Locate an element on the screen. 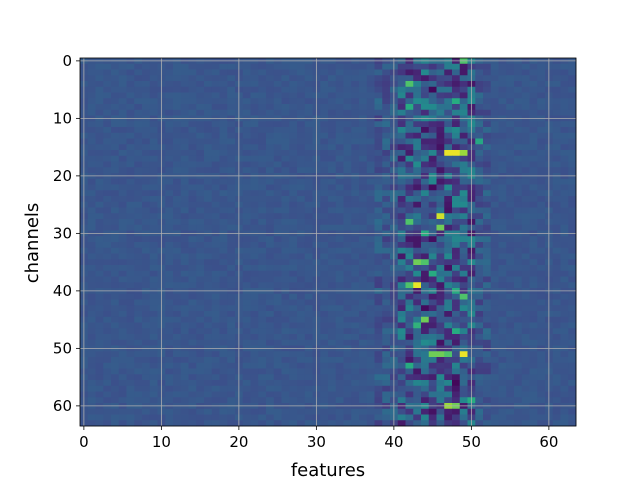  y-tick-label: 30 is located at coordinates (62, 233).